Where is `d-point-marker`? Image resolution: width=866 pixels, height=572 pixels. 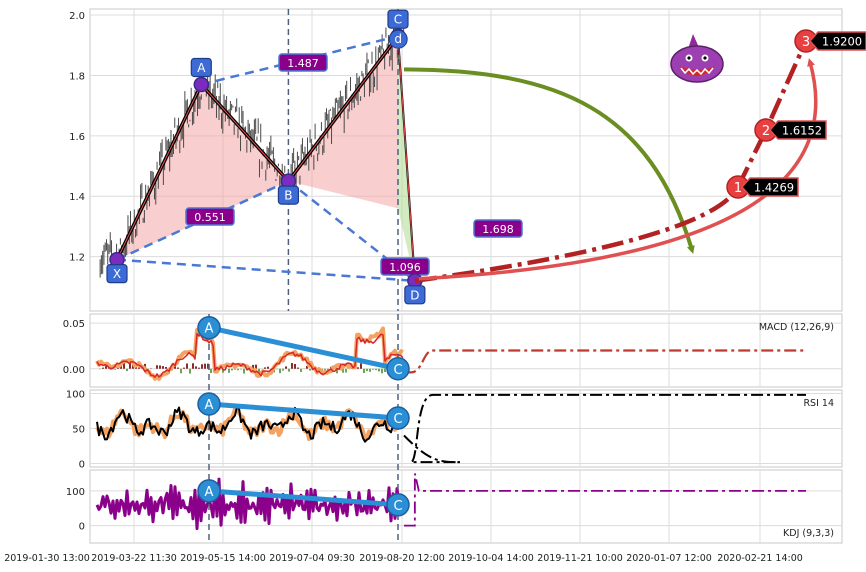 d-point-marker is located at coordinates (398, 39).